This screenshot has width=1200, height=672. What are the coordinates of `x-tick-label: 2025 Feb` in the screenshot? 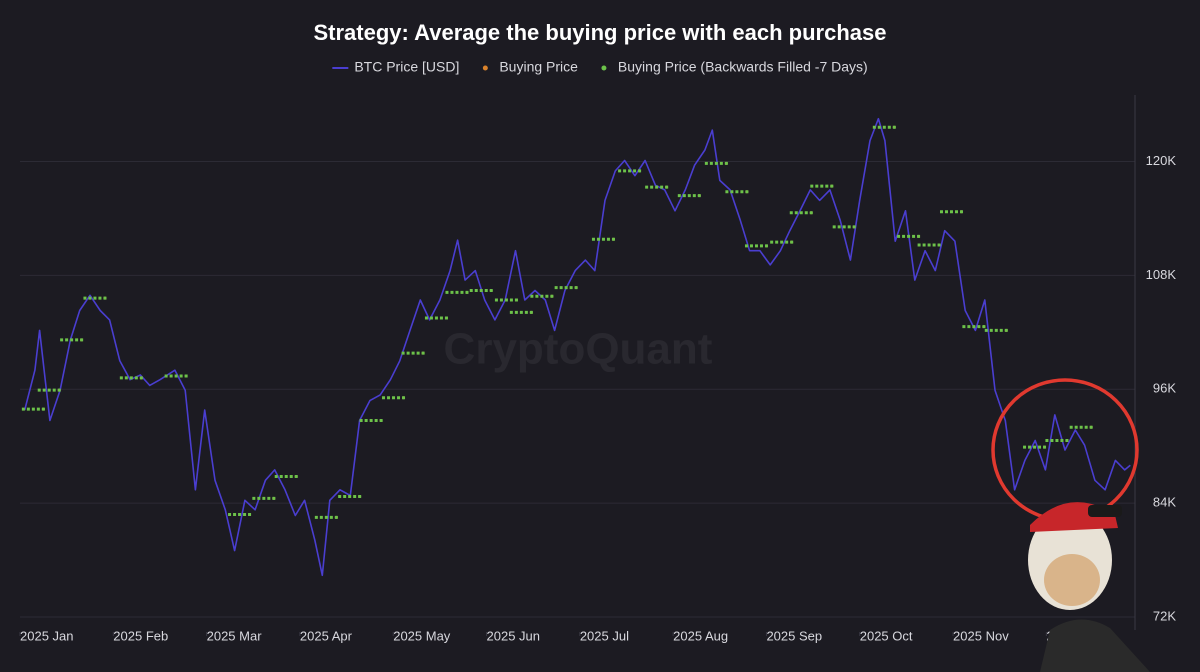 It's located at (140, 635).